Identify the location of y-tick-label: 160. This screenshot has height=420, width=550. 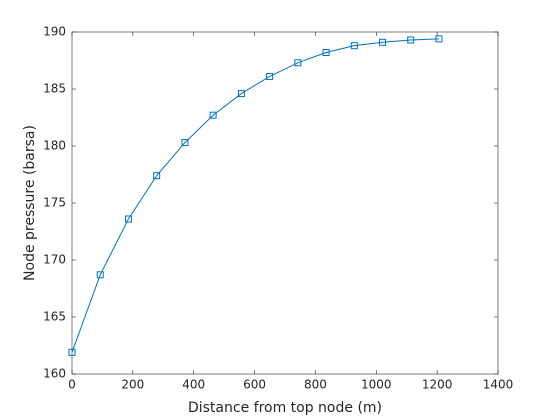
(54, 374).